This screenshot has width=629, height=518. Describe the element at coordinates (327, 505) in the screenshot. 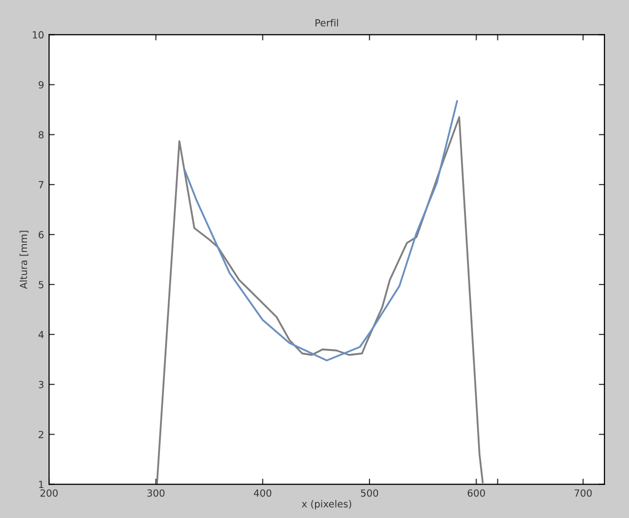

I see `x-axis-title: x (pixeles)` at that location.